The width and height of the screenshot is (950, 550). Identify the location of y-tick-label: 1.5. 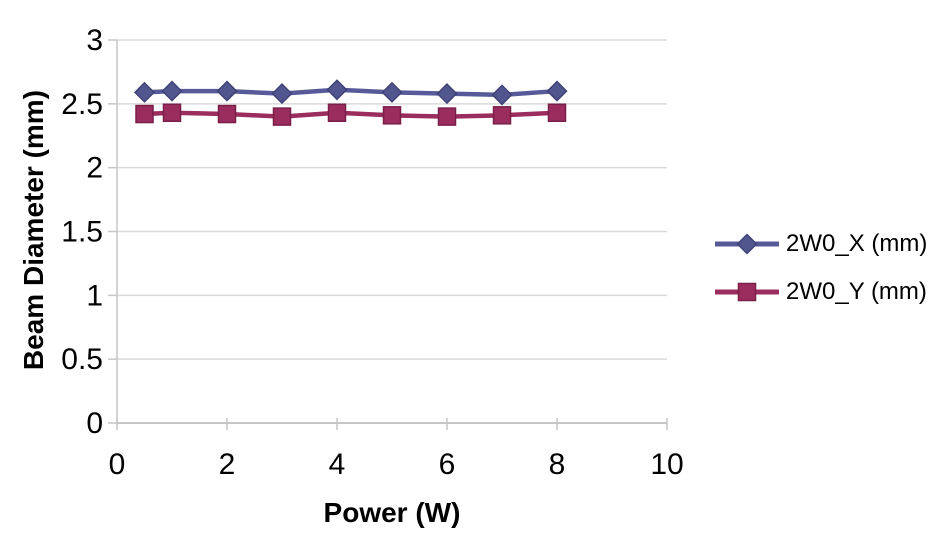
(82, 232).